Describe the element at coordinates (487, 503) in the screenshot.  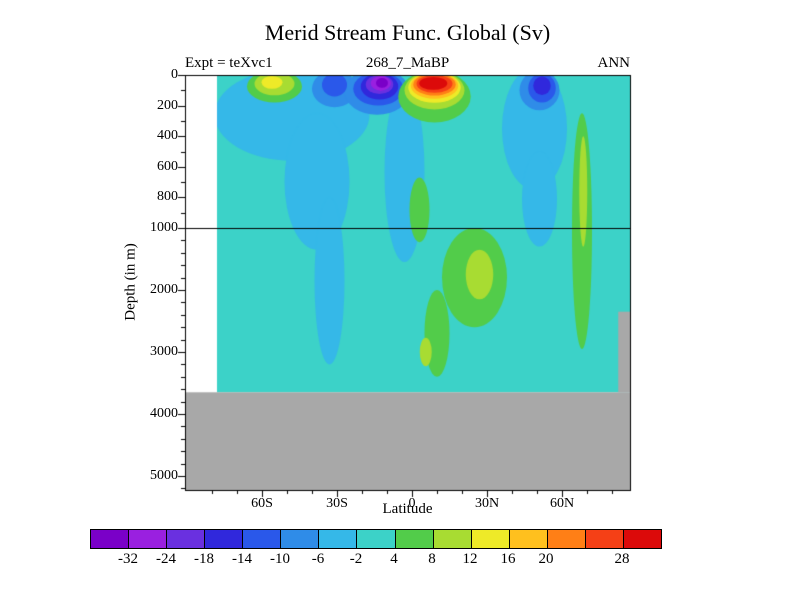
I see `x-tick-label: 30N` at that location.